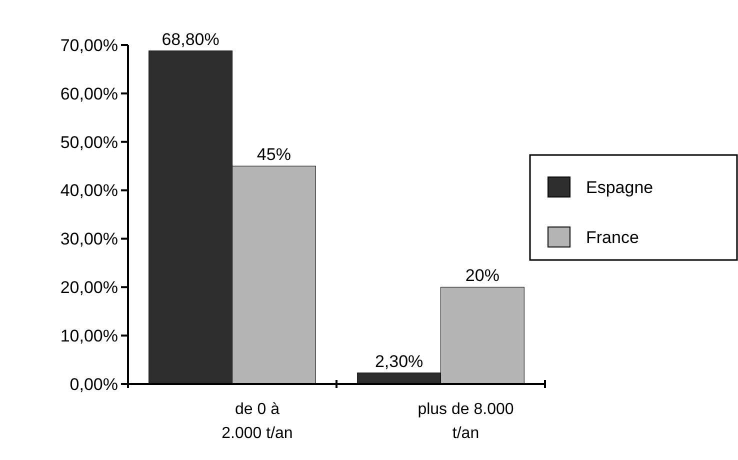  I want to click on y-tick-label: 20,00%, so click(89, 288).